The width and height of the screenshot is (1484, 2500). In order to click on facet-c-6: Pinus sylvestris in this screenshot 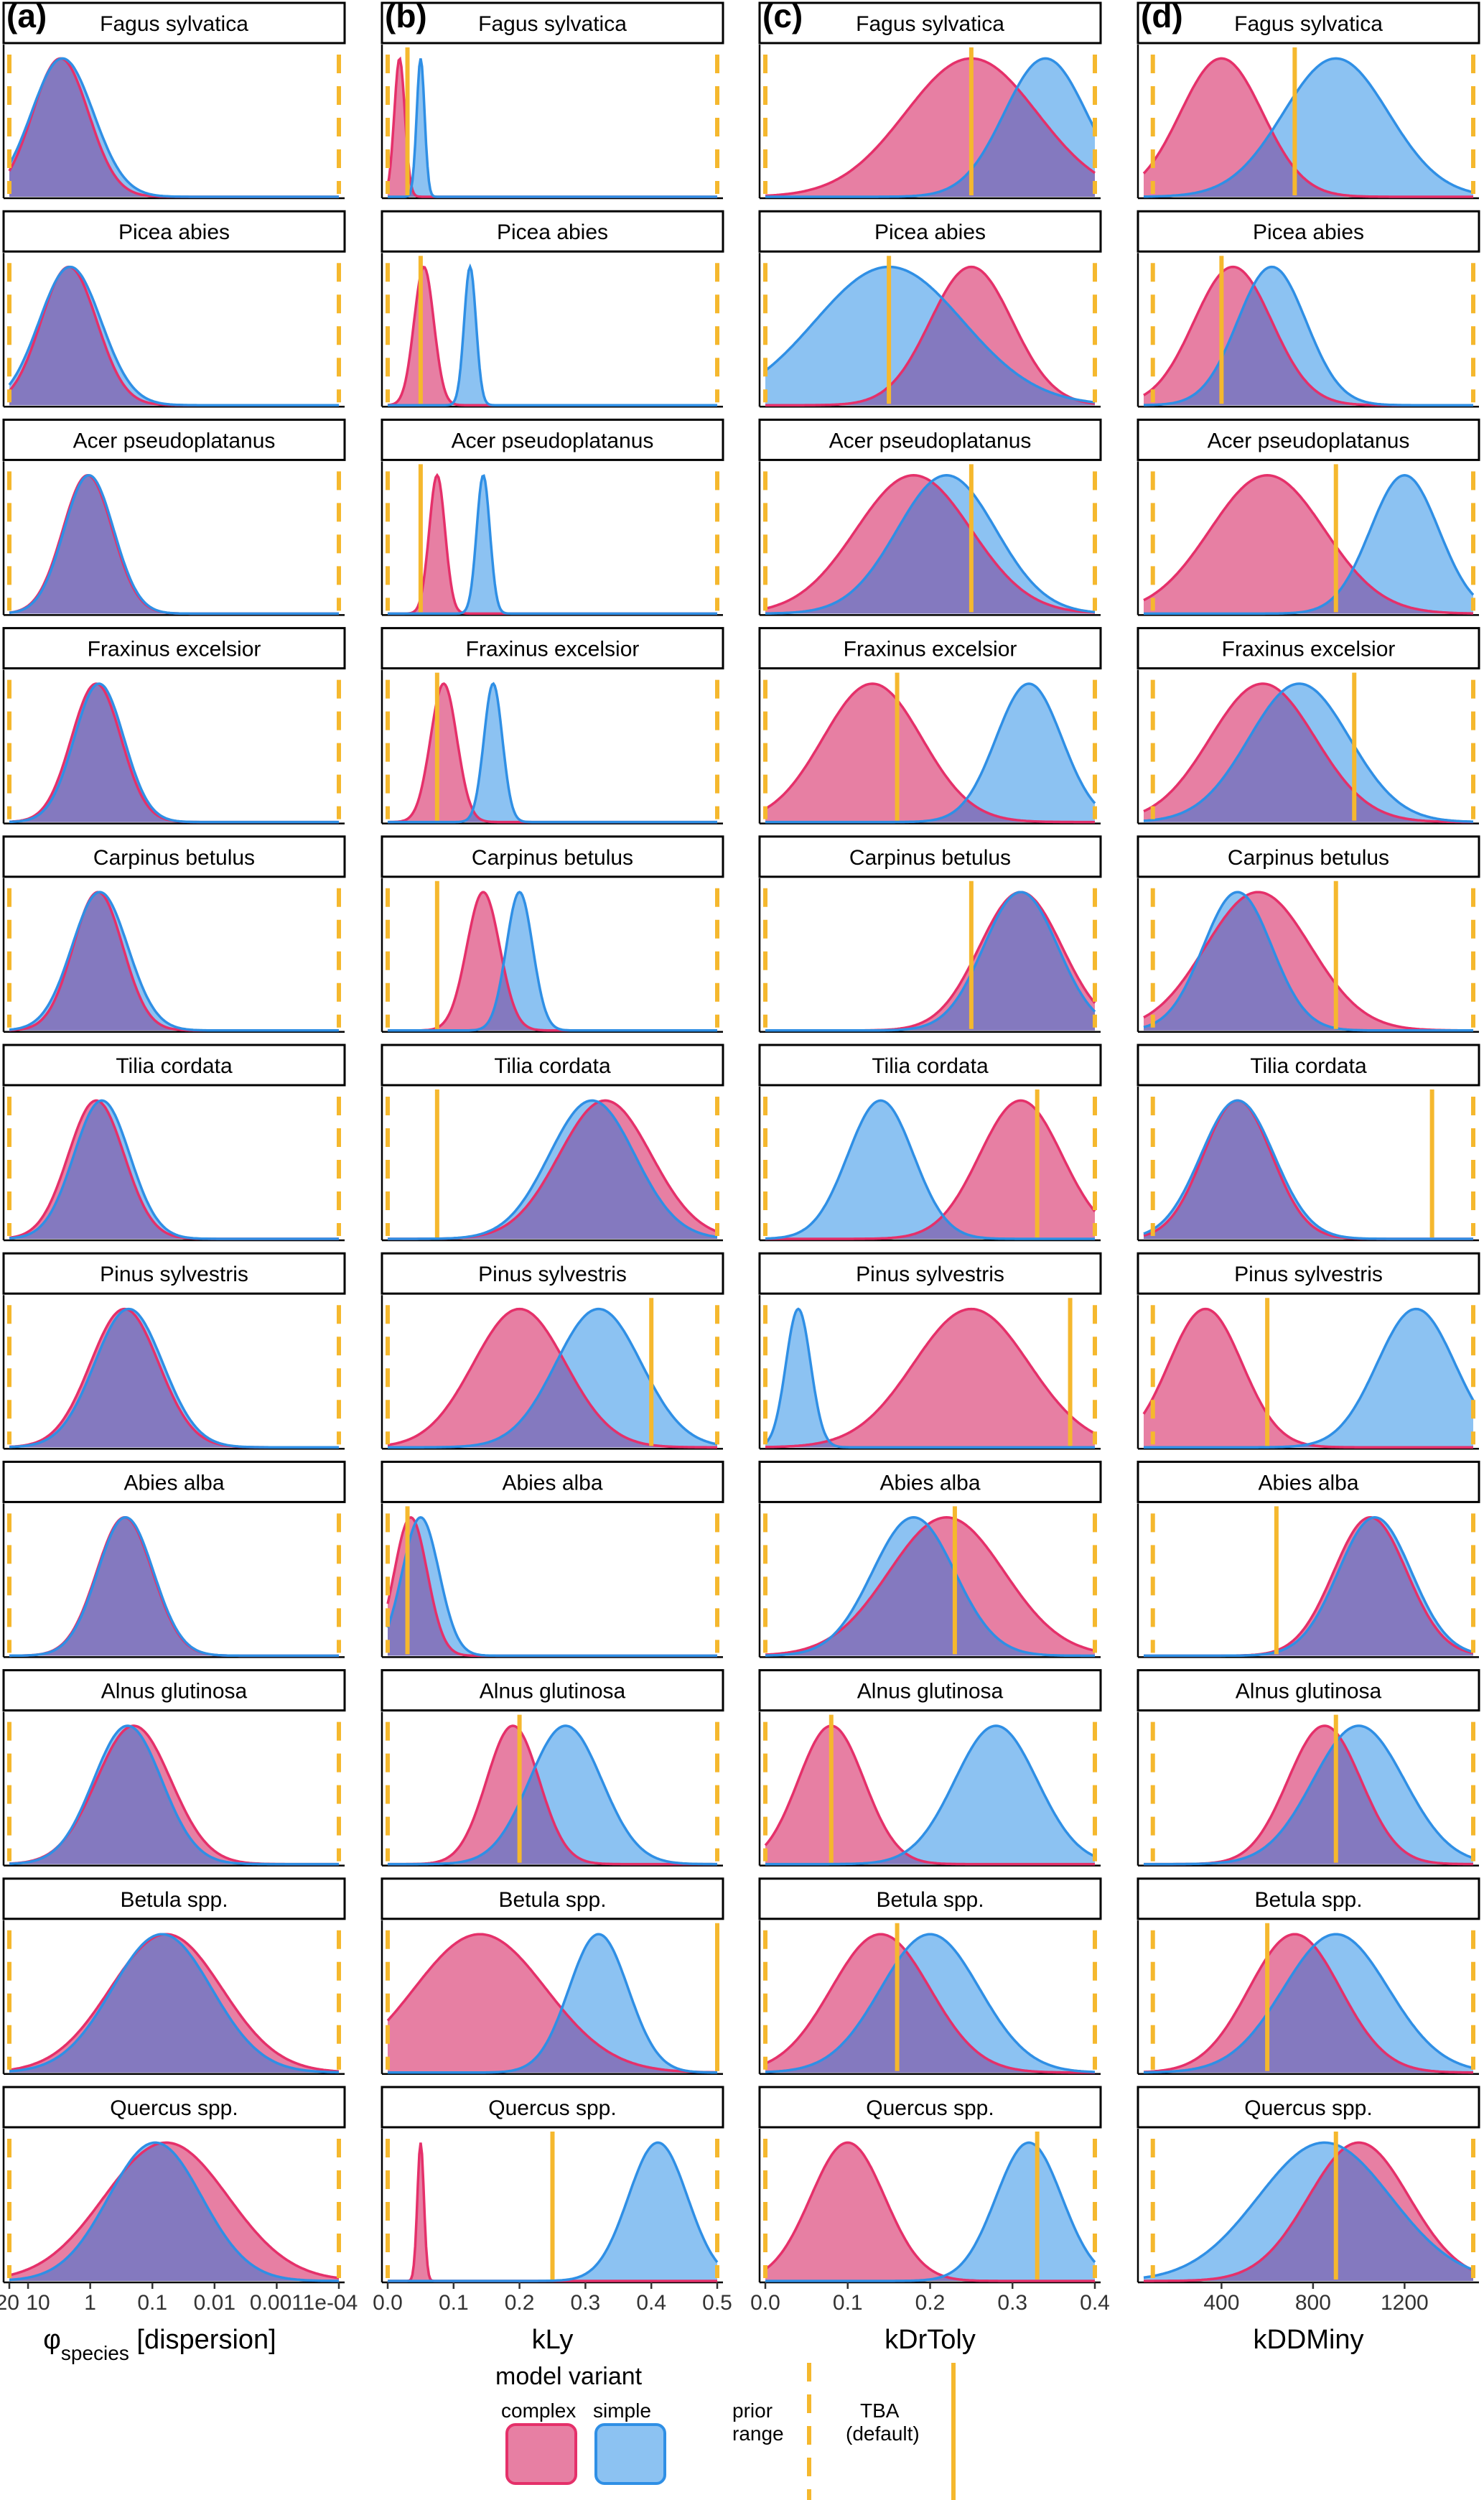, I will do `click(930, 1351)`.